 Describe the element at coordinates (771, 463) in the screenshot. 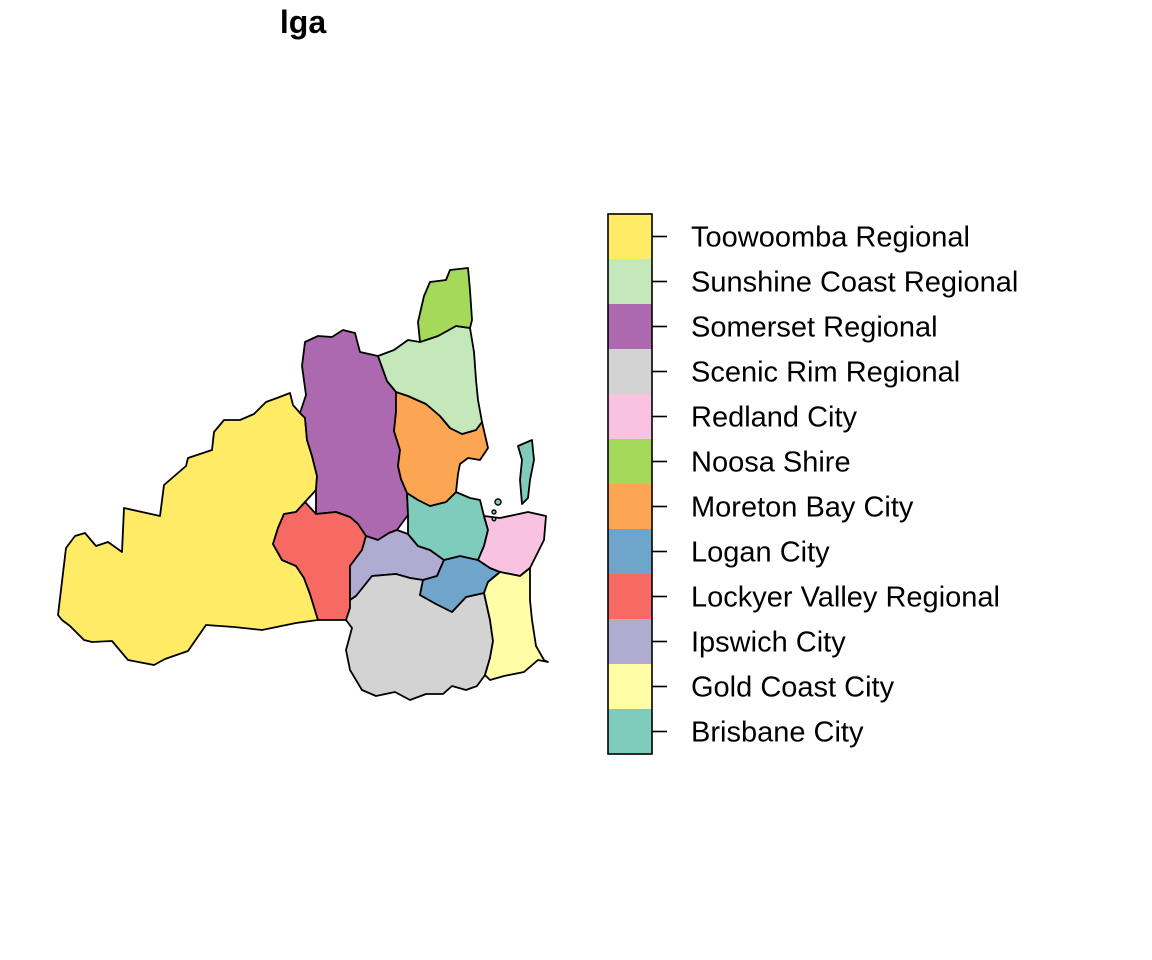

I see `legend-label: Noosa Shire` at that location.